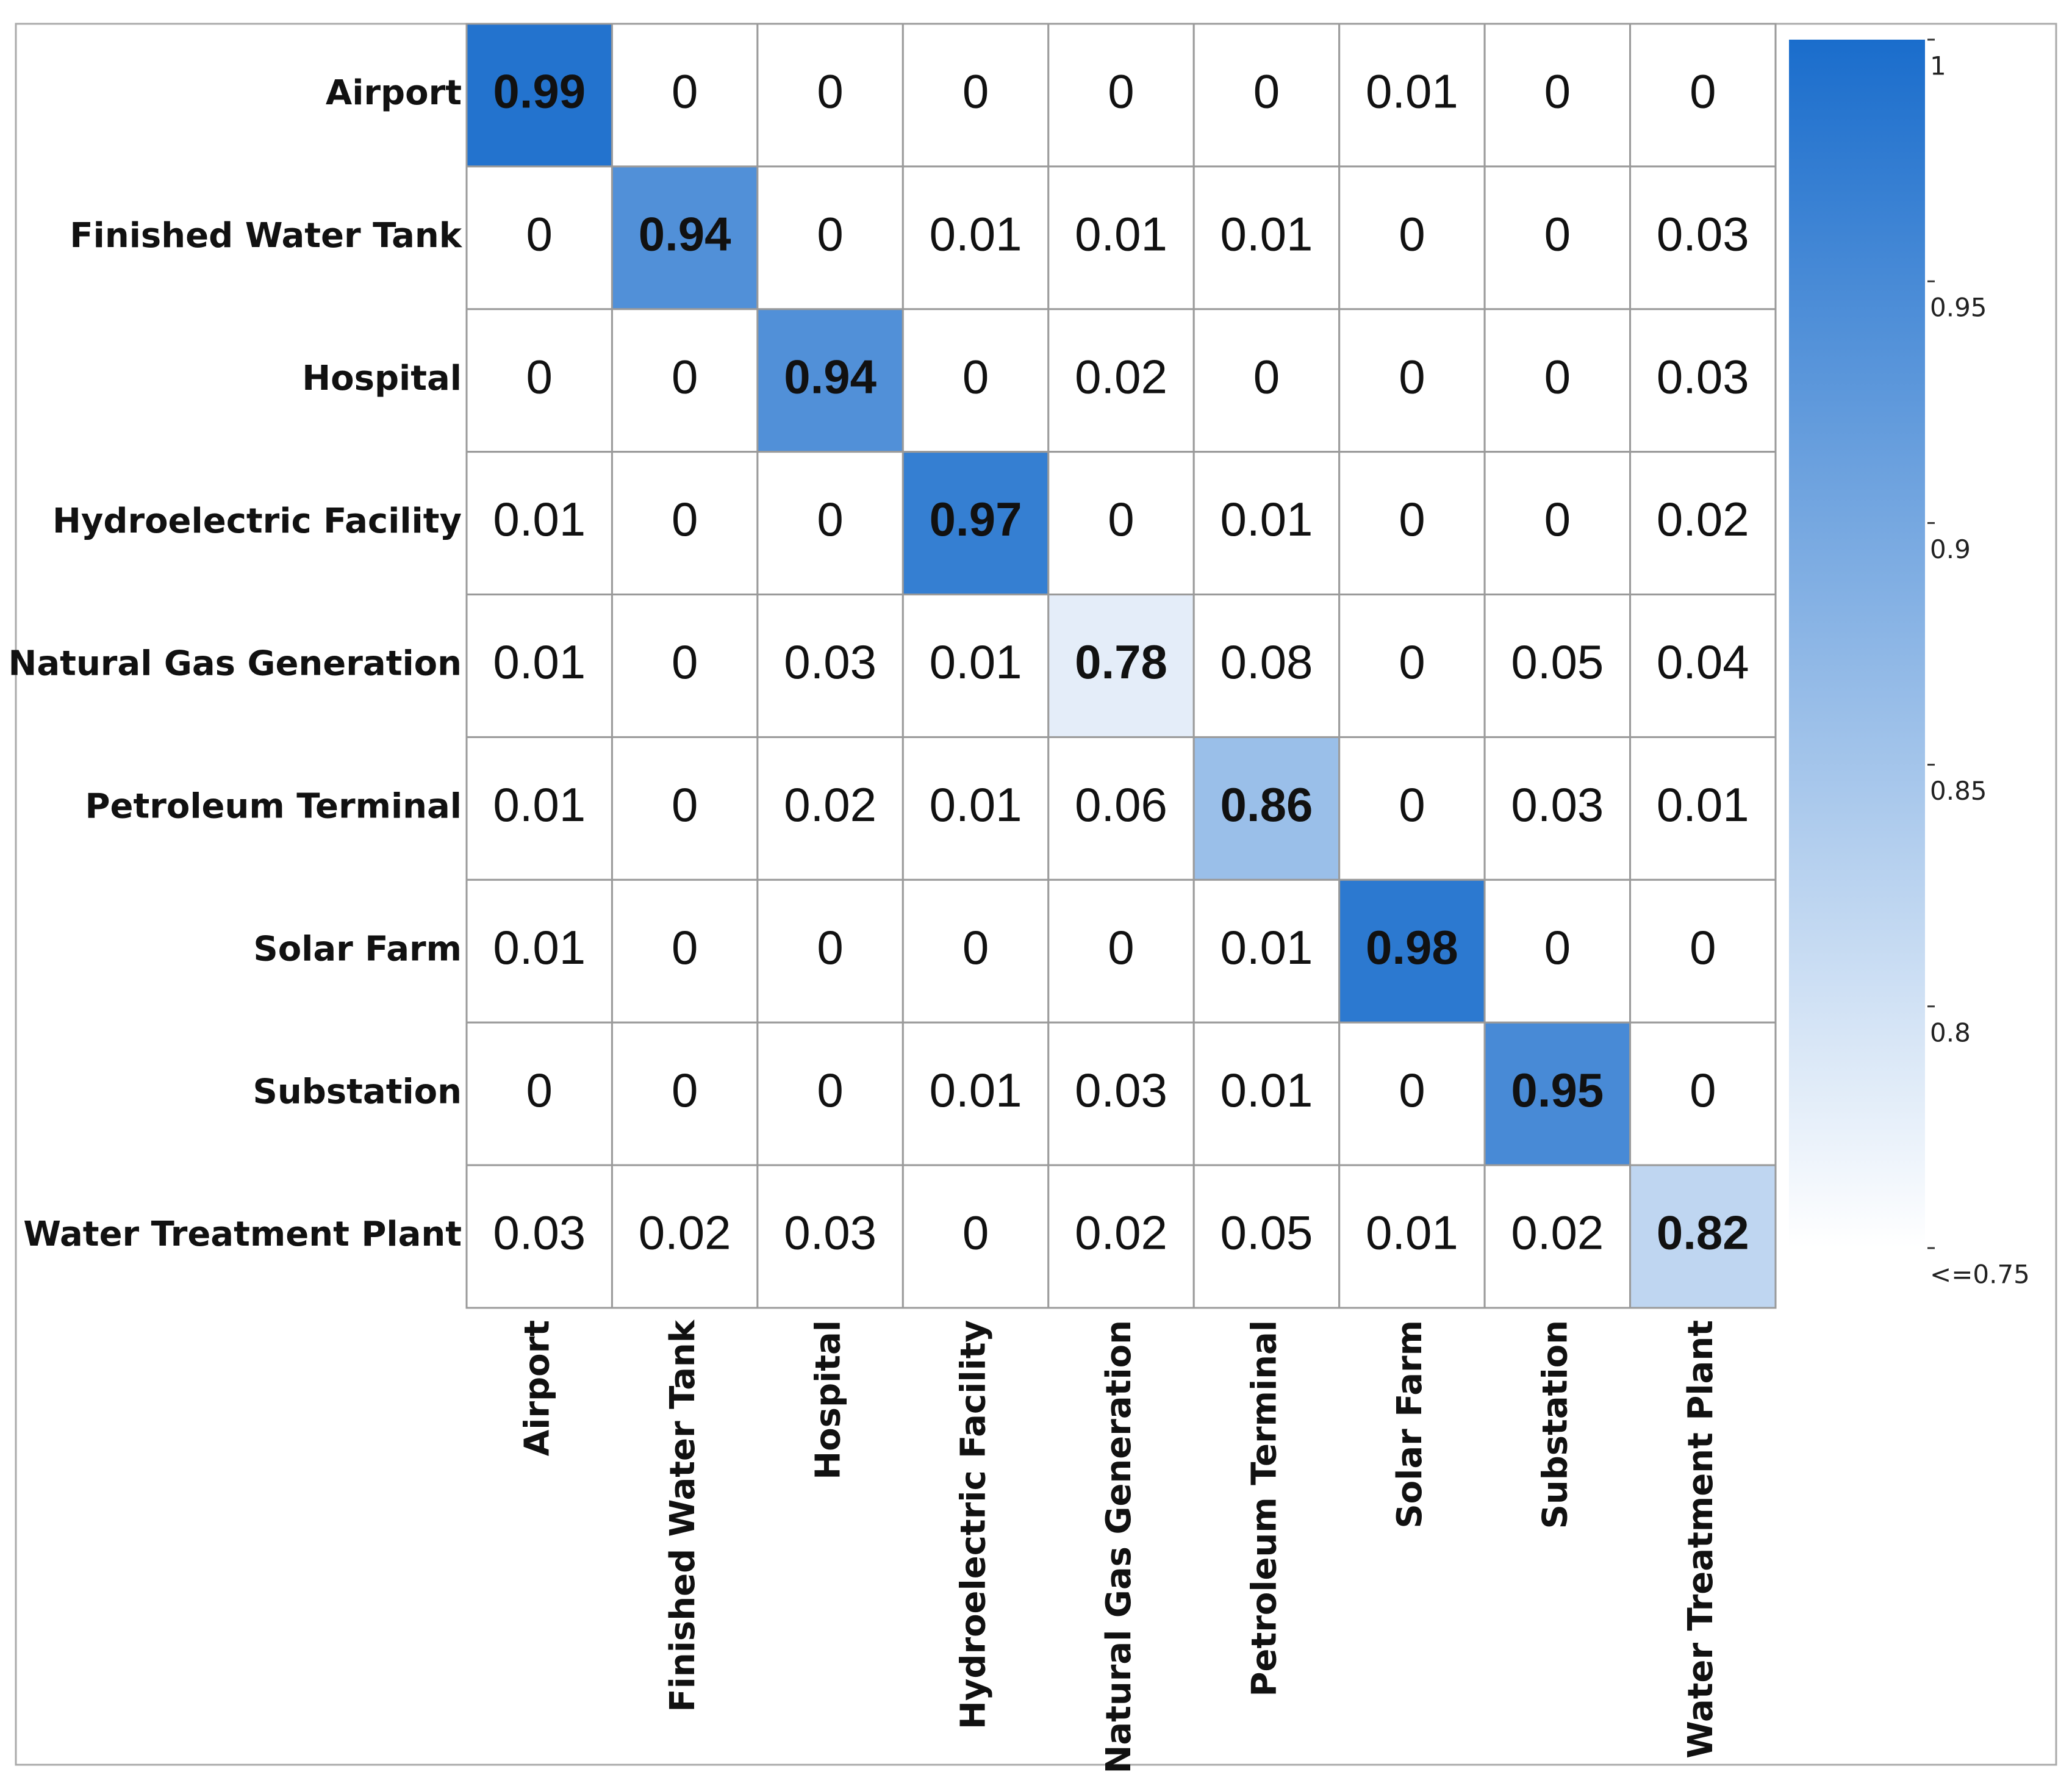  Describe the element at coordinates (1857, 644) in the screenshot. I see `colorbar` at that location.